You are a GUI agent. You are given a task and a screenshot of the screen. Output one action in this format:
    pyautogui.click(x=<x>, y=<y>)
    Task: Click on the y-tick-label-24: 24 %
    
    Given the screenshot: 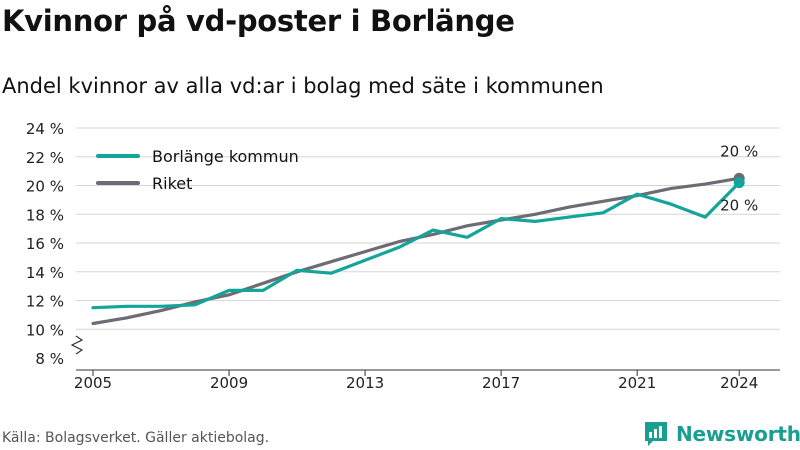 What is the action you would take?
    pyautogui.click(x=45, y=129)
    